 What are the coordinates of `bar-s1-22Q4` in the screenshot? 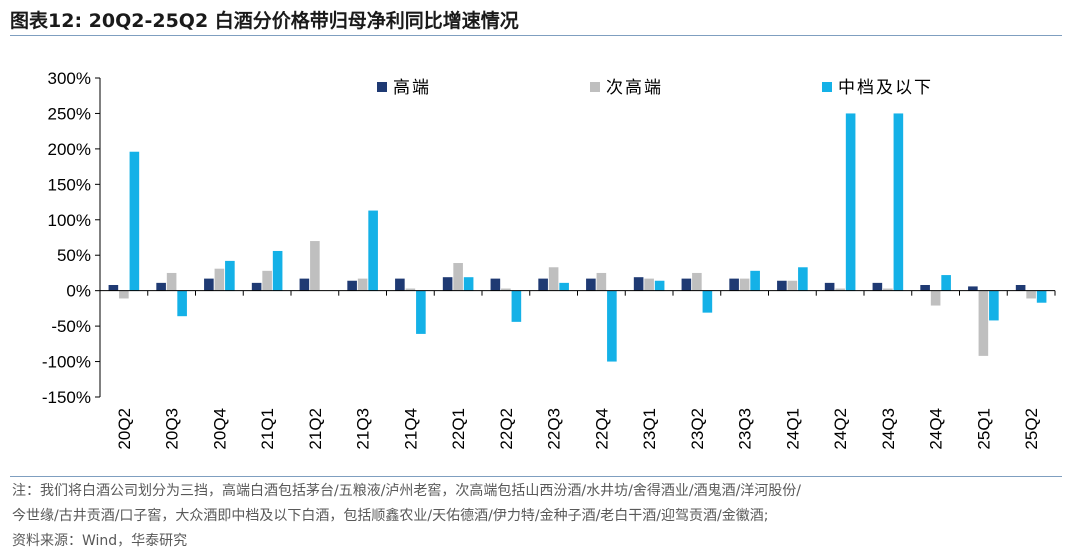 It's located at (591, 284).